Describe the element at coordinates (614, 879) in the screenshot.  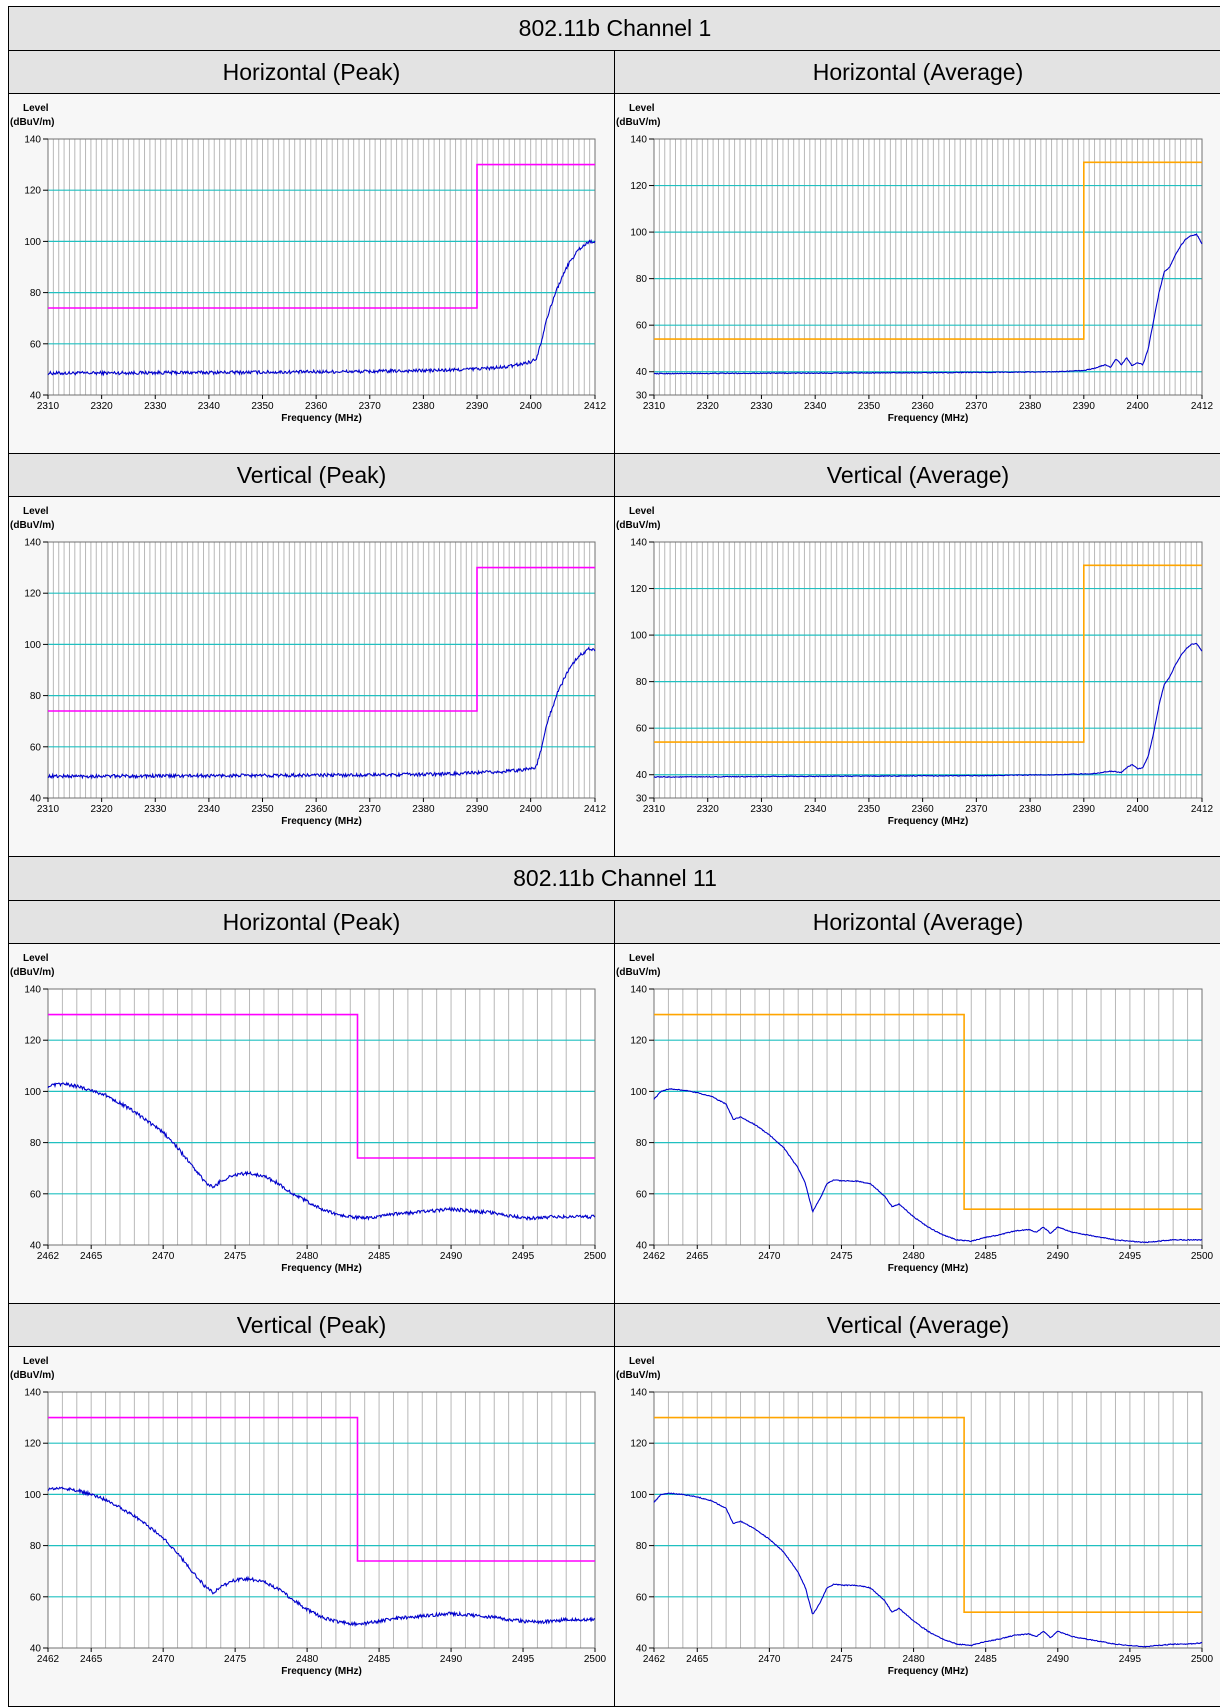
I see `section-title-channel-11: 802.11b Channel 11` at that location.